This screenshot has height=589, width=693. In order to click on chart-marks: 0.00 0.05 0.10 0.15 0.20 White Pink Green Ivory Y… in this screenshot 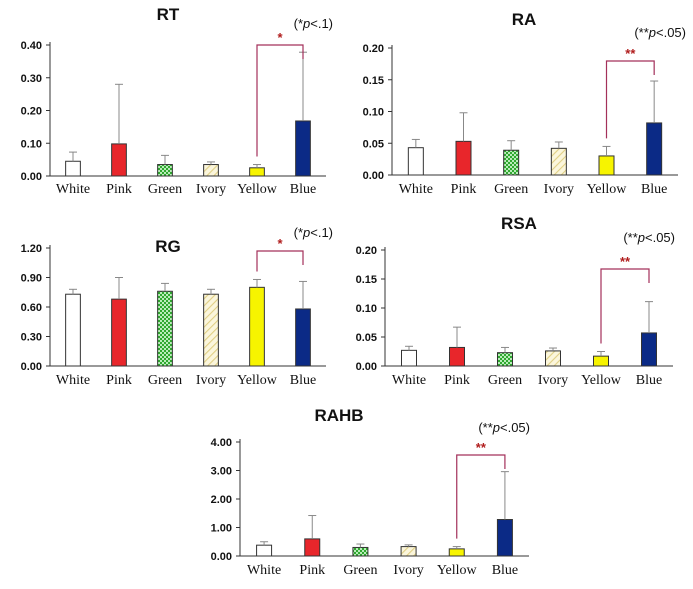, I will do `click(520, 120)`.